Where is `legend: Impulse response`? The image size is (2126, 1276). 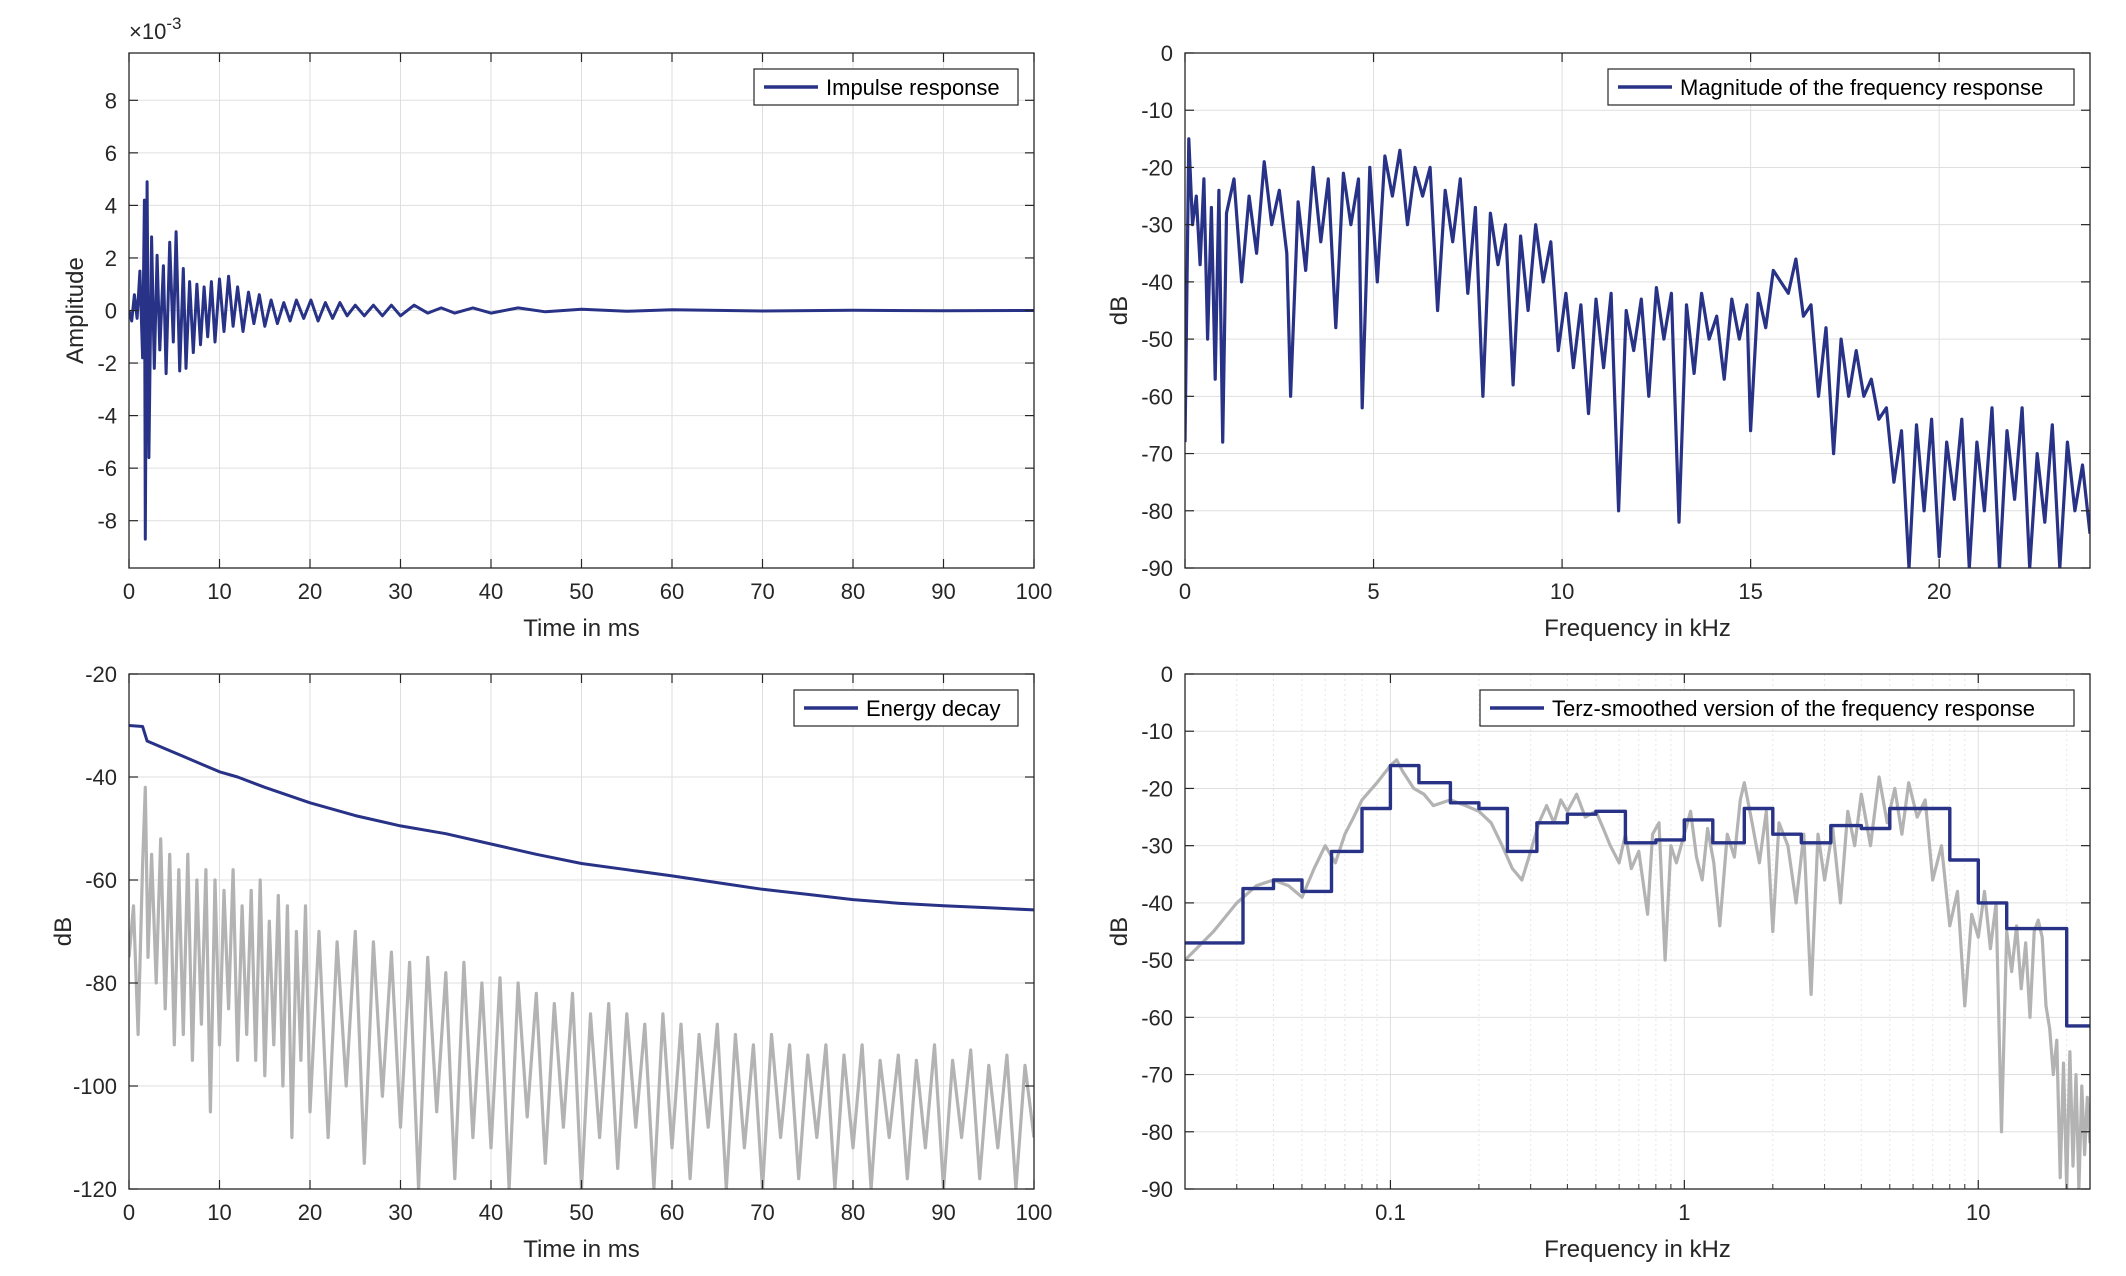 legend: Impulse response is located at coordinates (886, 87).